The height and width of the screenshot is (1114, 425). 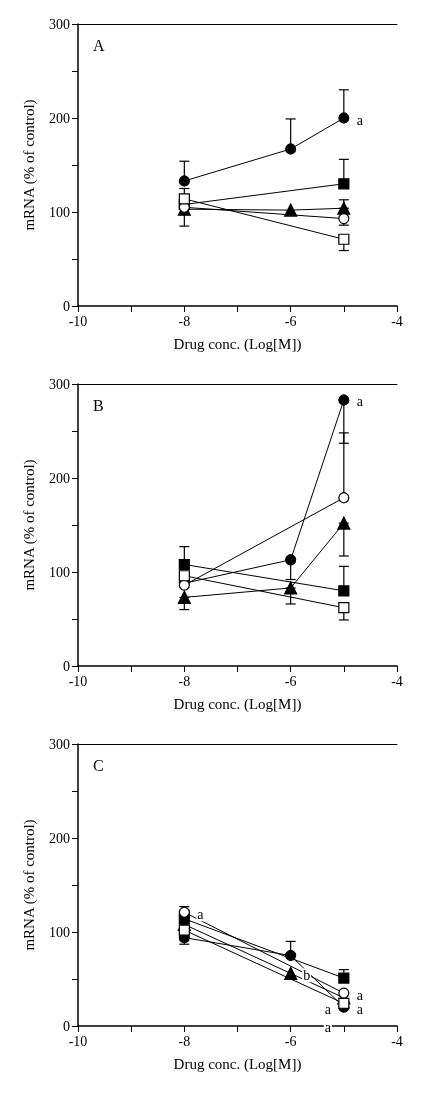 I want to click on text: B, so click(x=98, y=405).